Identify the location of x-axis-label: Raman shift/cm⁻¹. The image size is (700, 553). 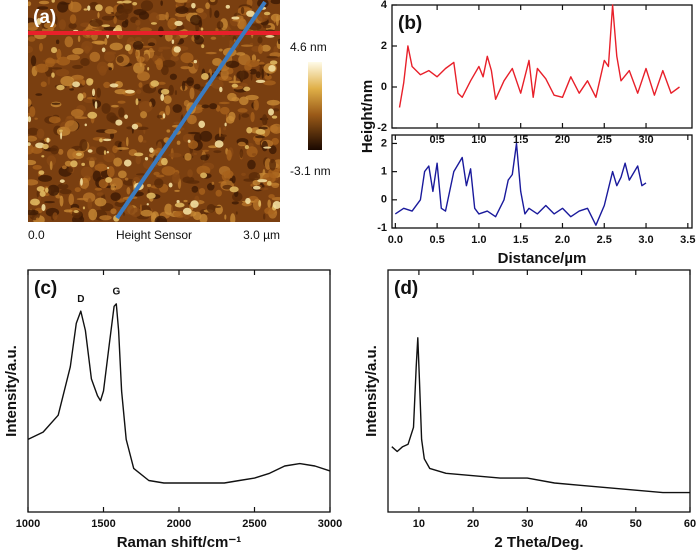
(179, 542).